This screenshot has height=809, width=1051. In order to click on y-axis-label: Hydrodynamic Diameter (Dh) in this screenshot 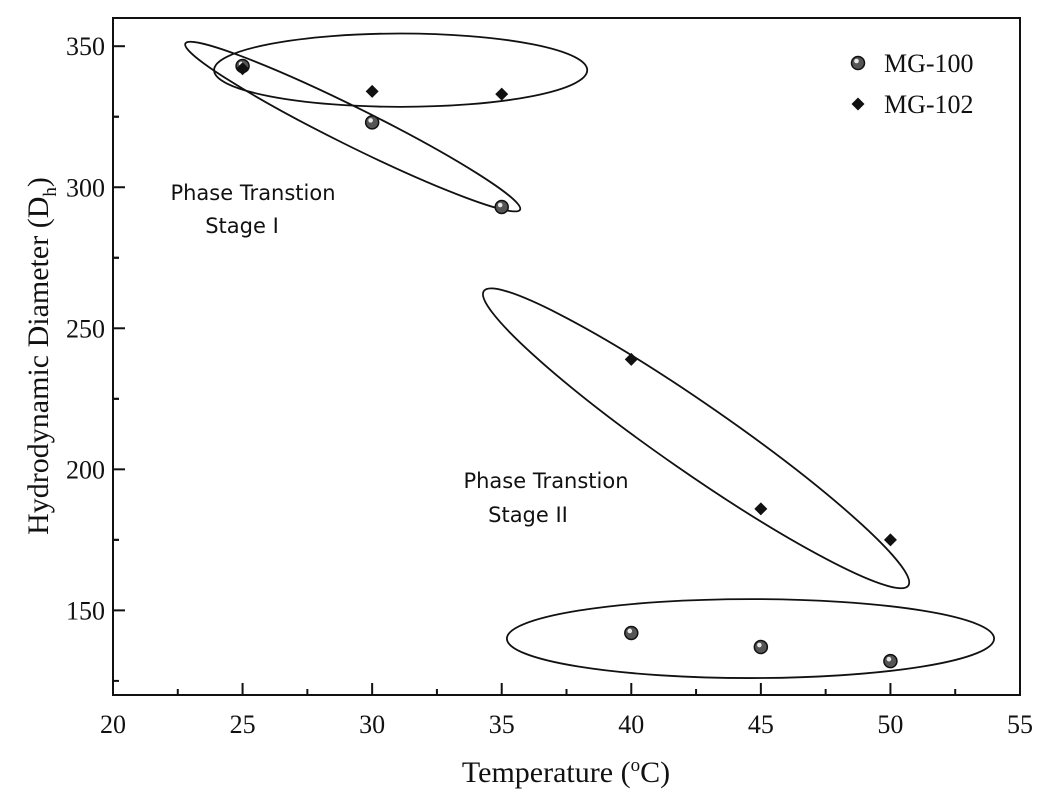, I will do `click(41, 356)`.